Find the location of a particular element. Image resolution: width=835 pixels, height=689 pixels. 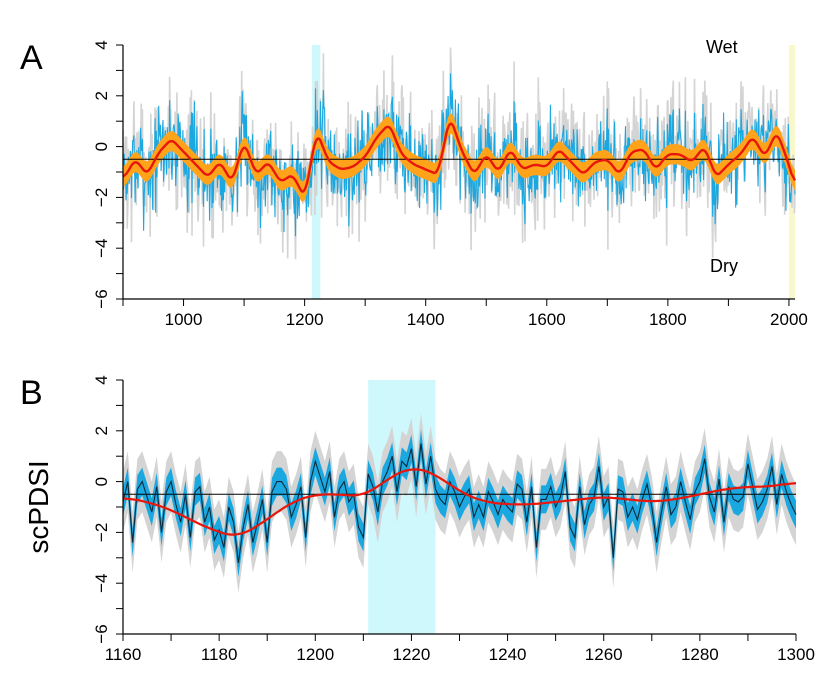

panel-a-uncertainty-band is located at coordinates (459, 157).